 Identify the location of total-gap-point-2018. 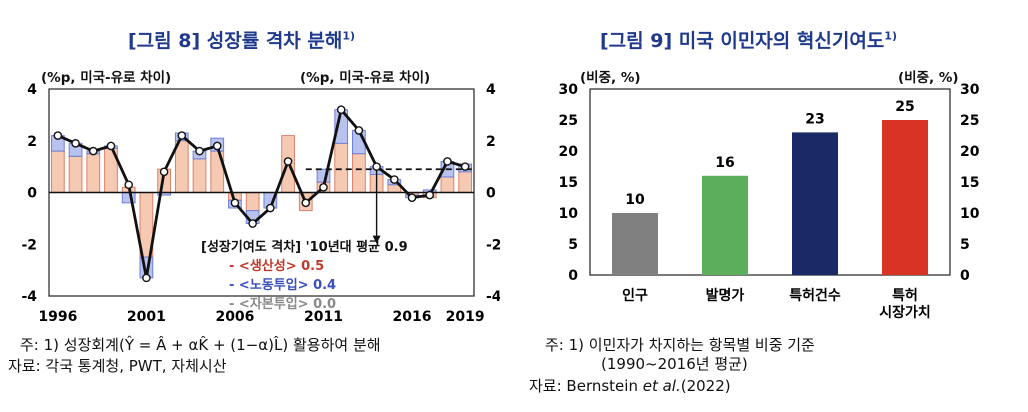
(447, 161).